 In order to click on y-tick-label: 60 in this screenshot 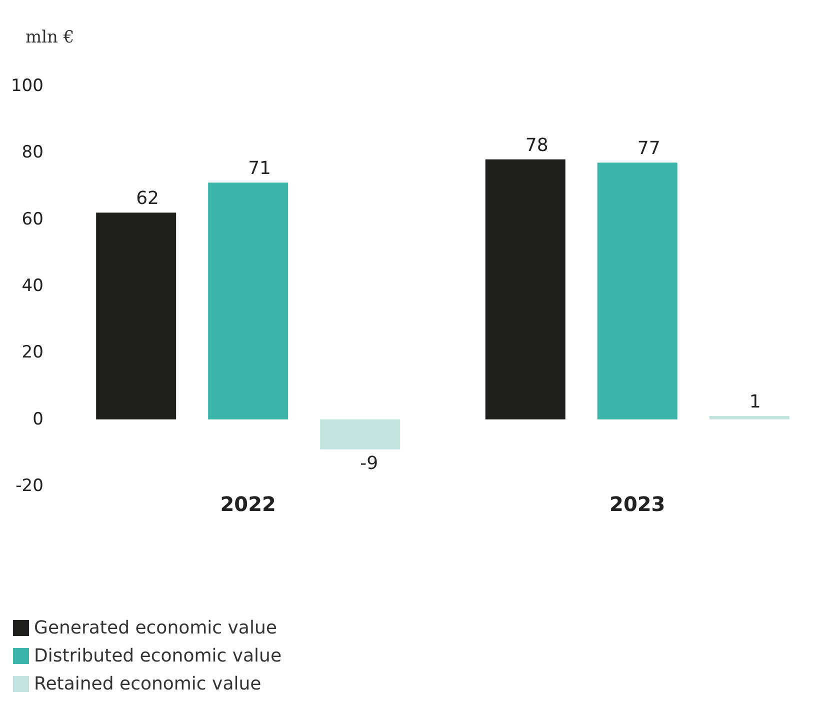, I will do `click(33, 219)`.